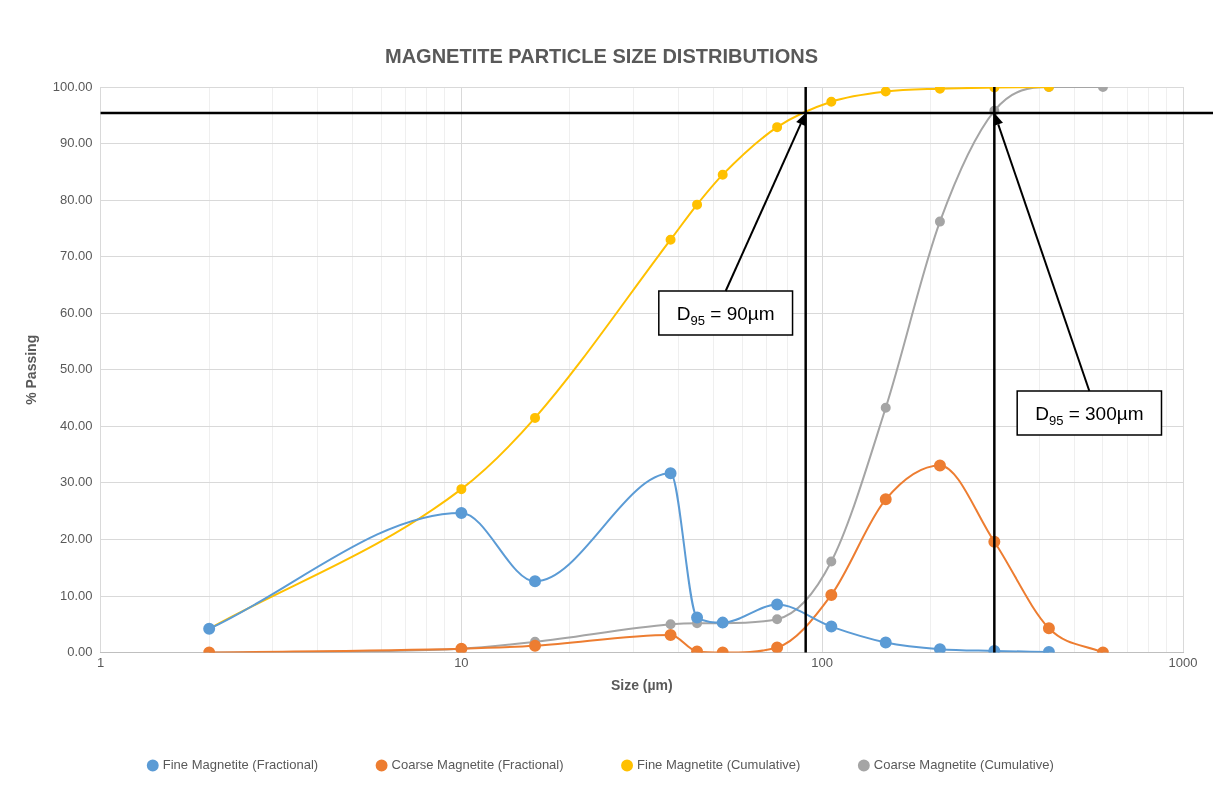  I want to click on x-tick-label: 1, so click(100, 662).